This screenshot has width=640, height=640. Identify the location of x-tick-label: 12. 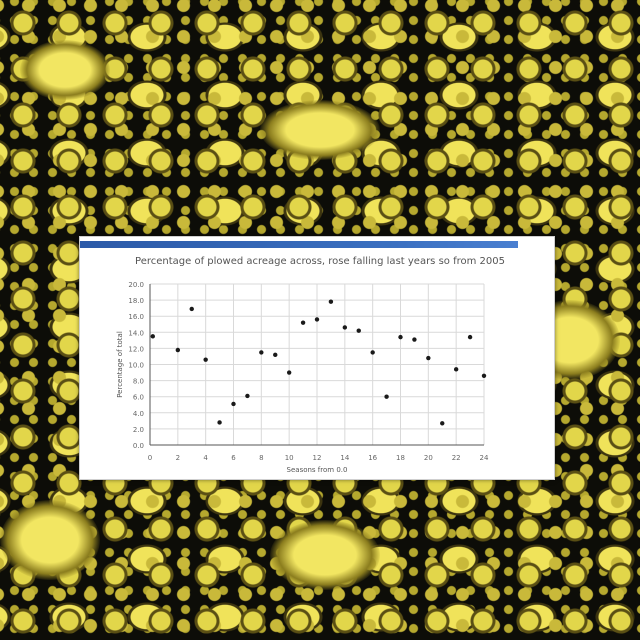
(317, 458).